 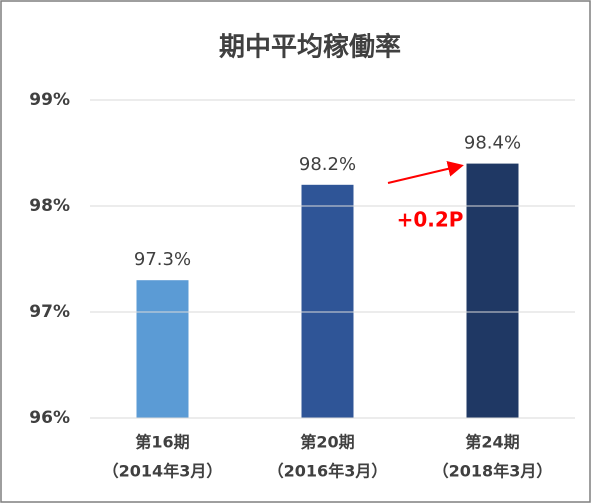 What do you see at coordinates (49, 206) in the screenshot?
I see `y-tick-label: 98%` at bounding box center [49, 206].